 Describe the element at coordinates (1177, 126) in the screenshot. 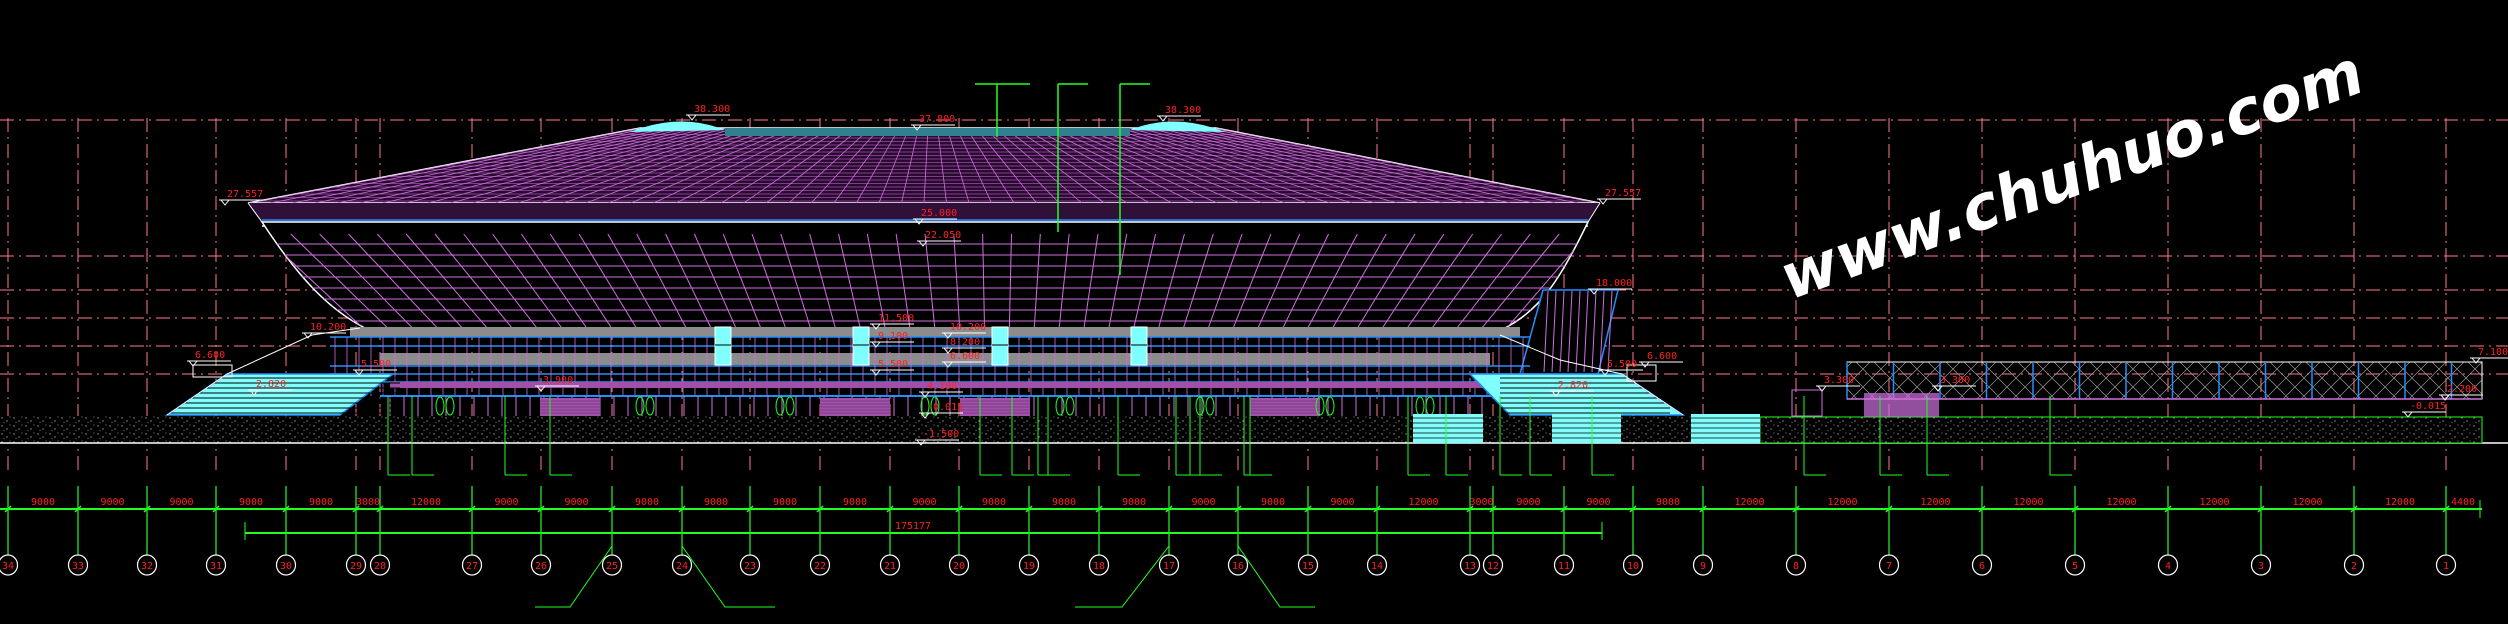

I see `roof-skylight-right` at that location.